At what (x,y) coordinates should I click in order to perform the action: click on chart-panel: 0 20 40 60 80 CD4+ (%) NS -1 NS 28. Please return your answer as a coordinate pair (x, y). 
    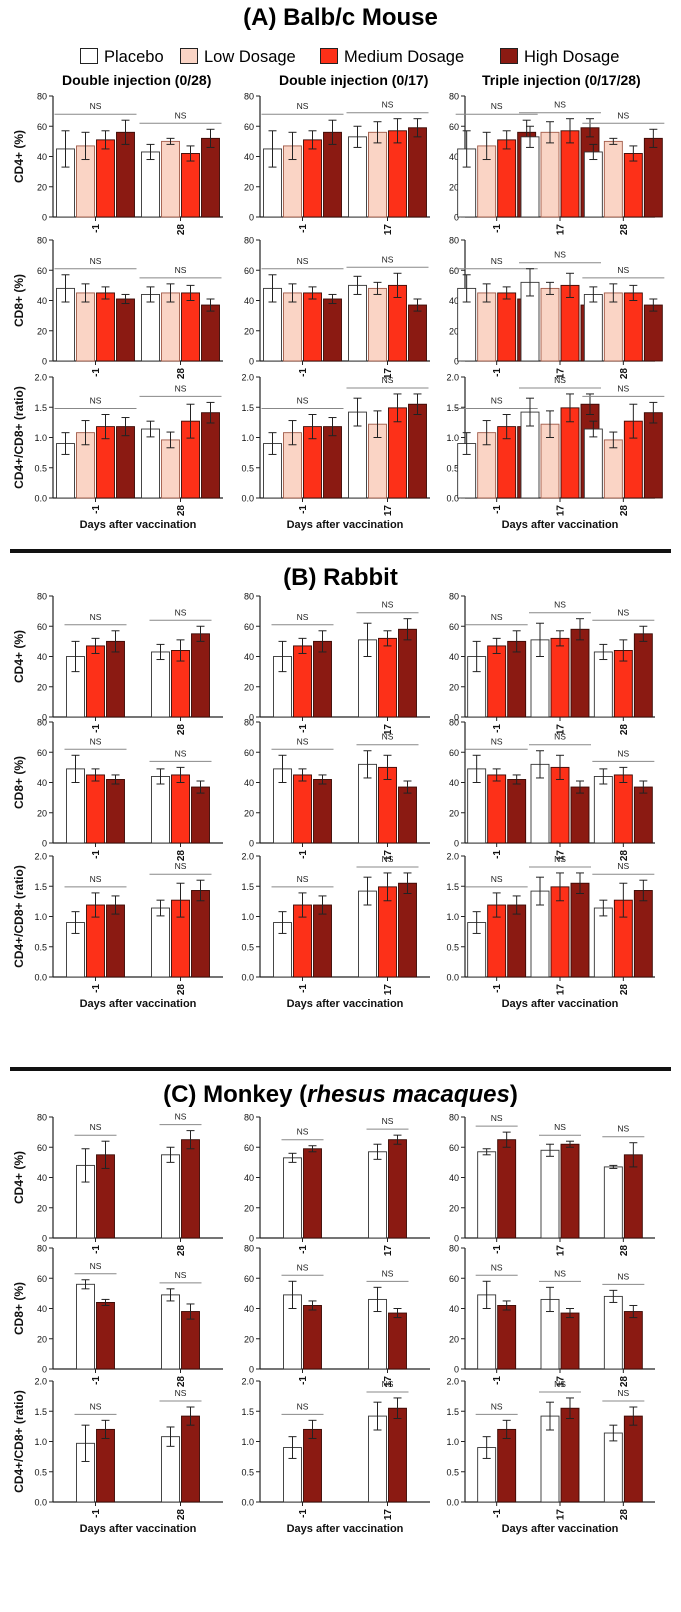
    Looking at the image, I should click on (117, 1184).